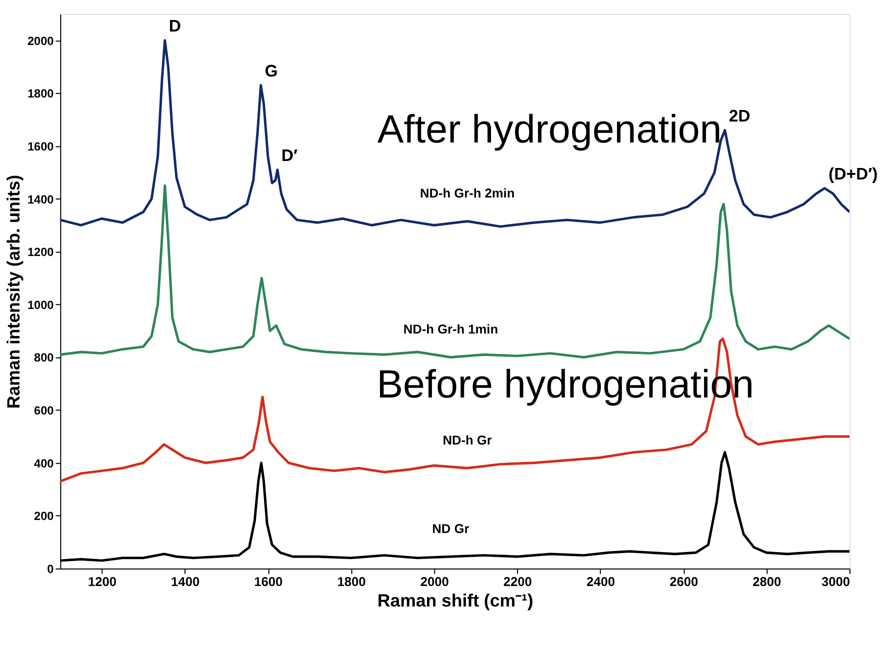 The image size is (888, 645). I want to click on y-axis-title: Raman intensity (arb. units), so click(14, 291).